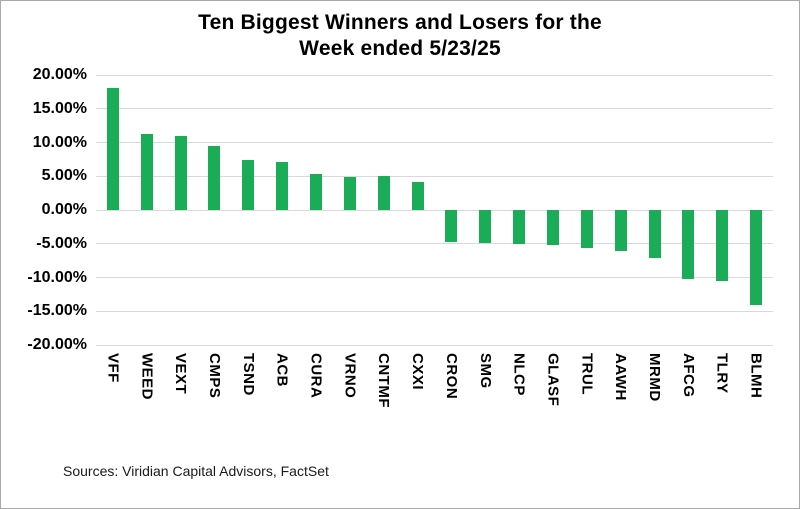 The image size is (800, 509). Describe the element at coordinates (620, 230) in the screenshot. I see `bar-AAWH` at that location.